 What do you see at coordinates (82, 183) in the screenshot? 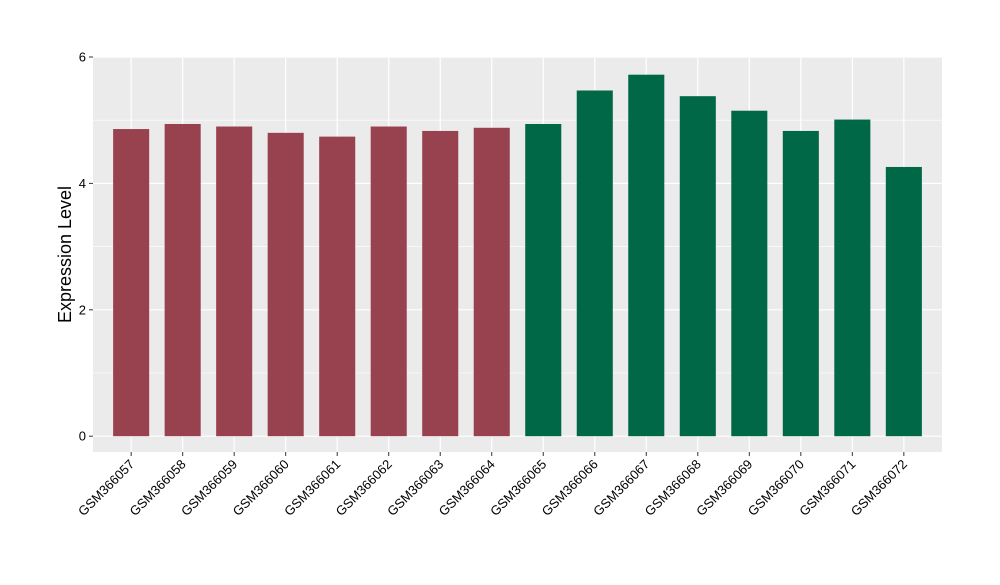
I see `y-tick-label: 4` at bounding box center [82, 183].